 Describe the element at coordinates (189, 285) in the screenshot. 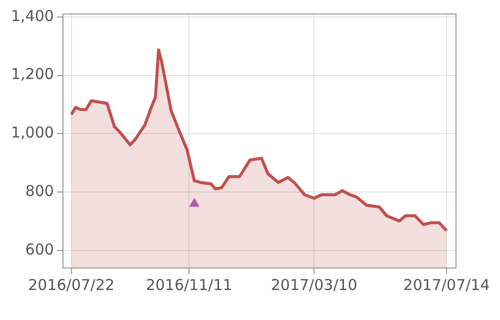

I see `x-tick-label: 2016/11/11` at that location.